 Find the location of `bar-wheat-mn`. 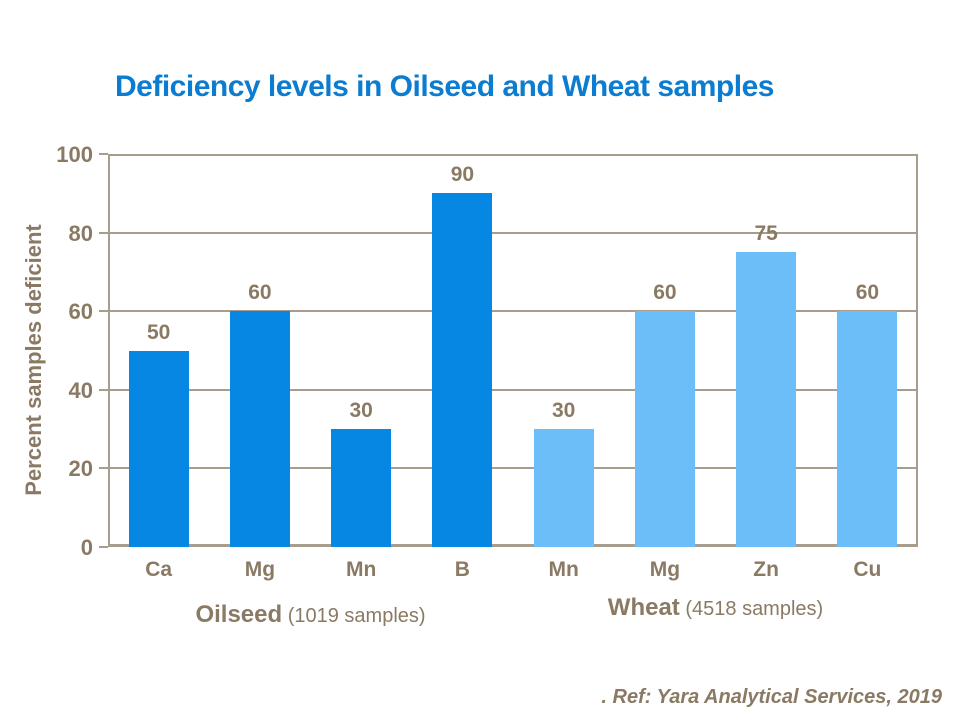

bar-wheat-mn is located at coordinates (563, 488).